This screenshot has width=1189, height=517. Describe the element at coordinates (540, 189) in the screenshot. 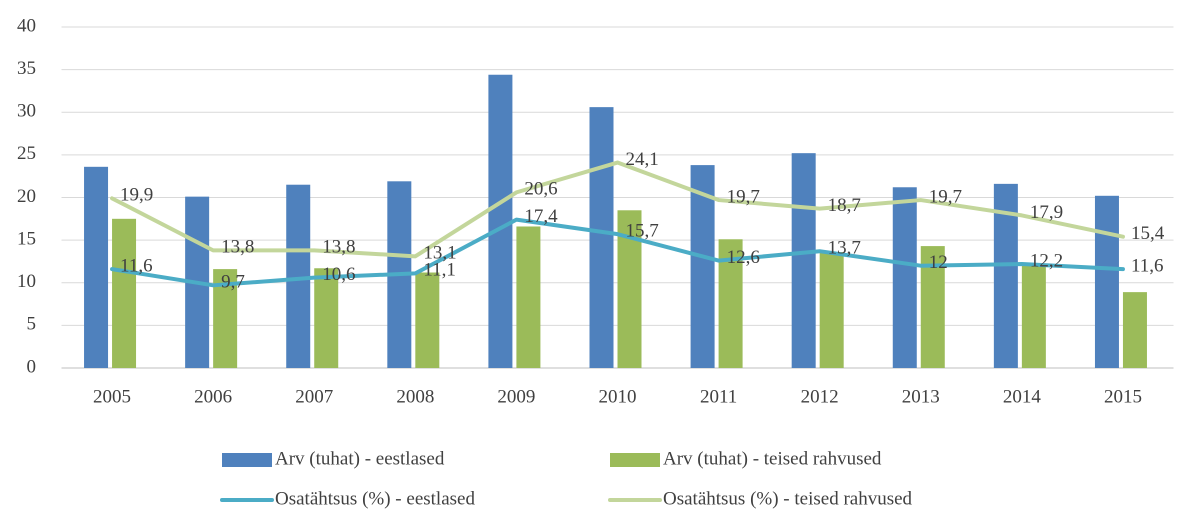

I see `data-label: 20,6` at that location.